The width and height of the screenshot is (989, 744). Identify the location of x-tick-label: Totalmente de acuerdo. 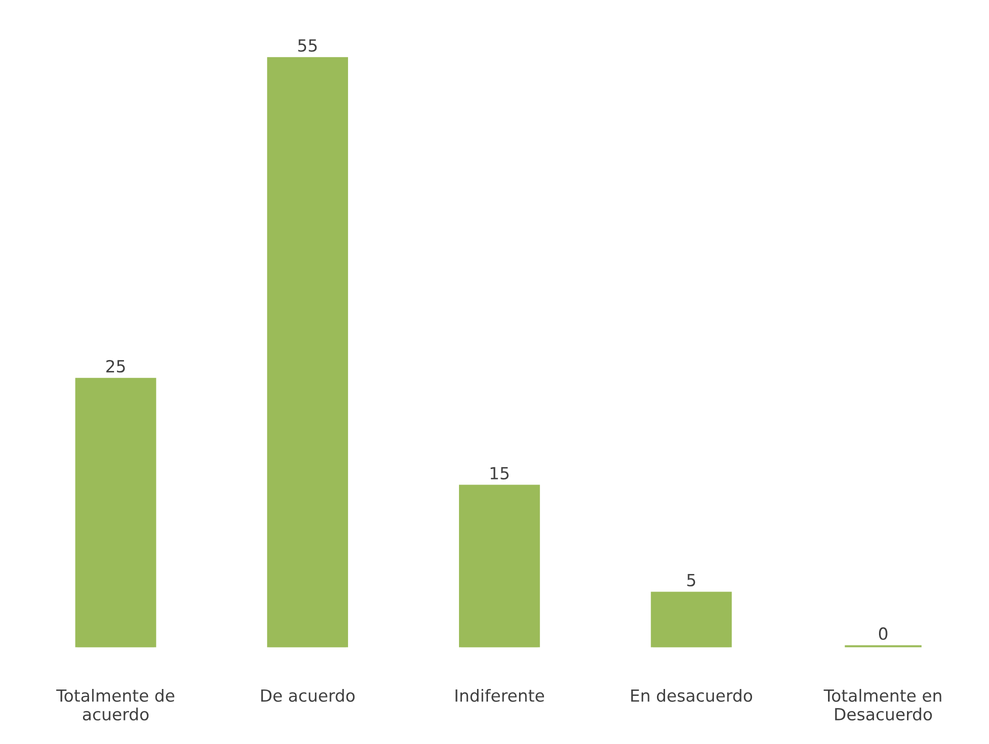
(115, 704).